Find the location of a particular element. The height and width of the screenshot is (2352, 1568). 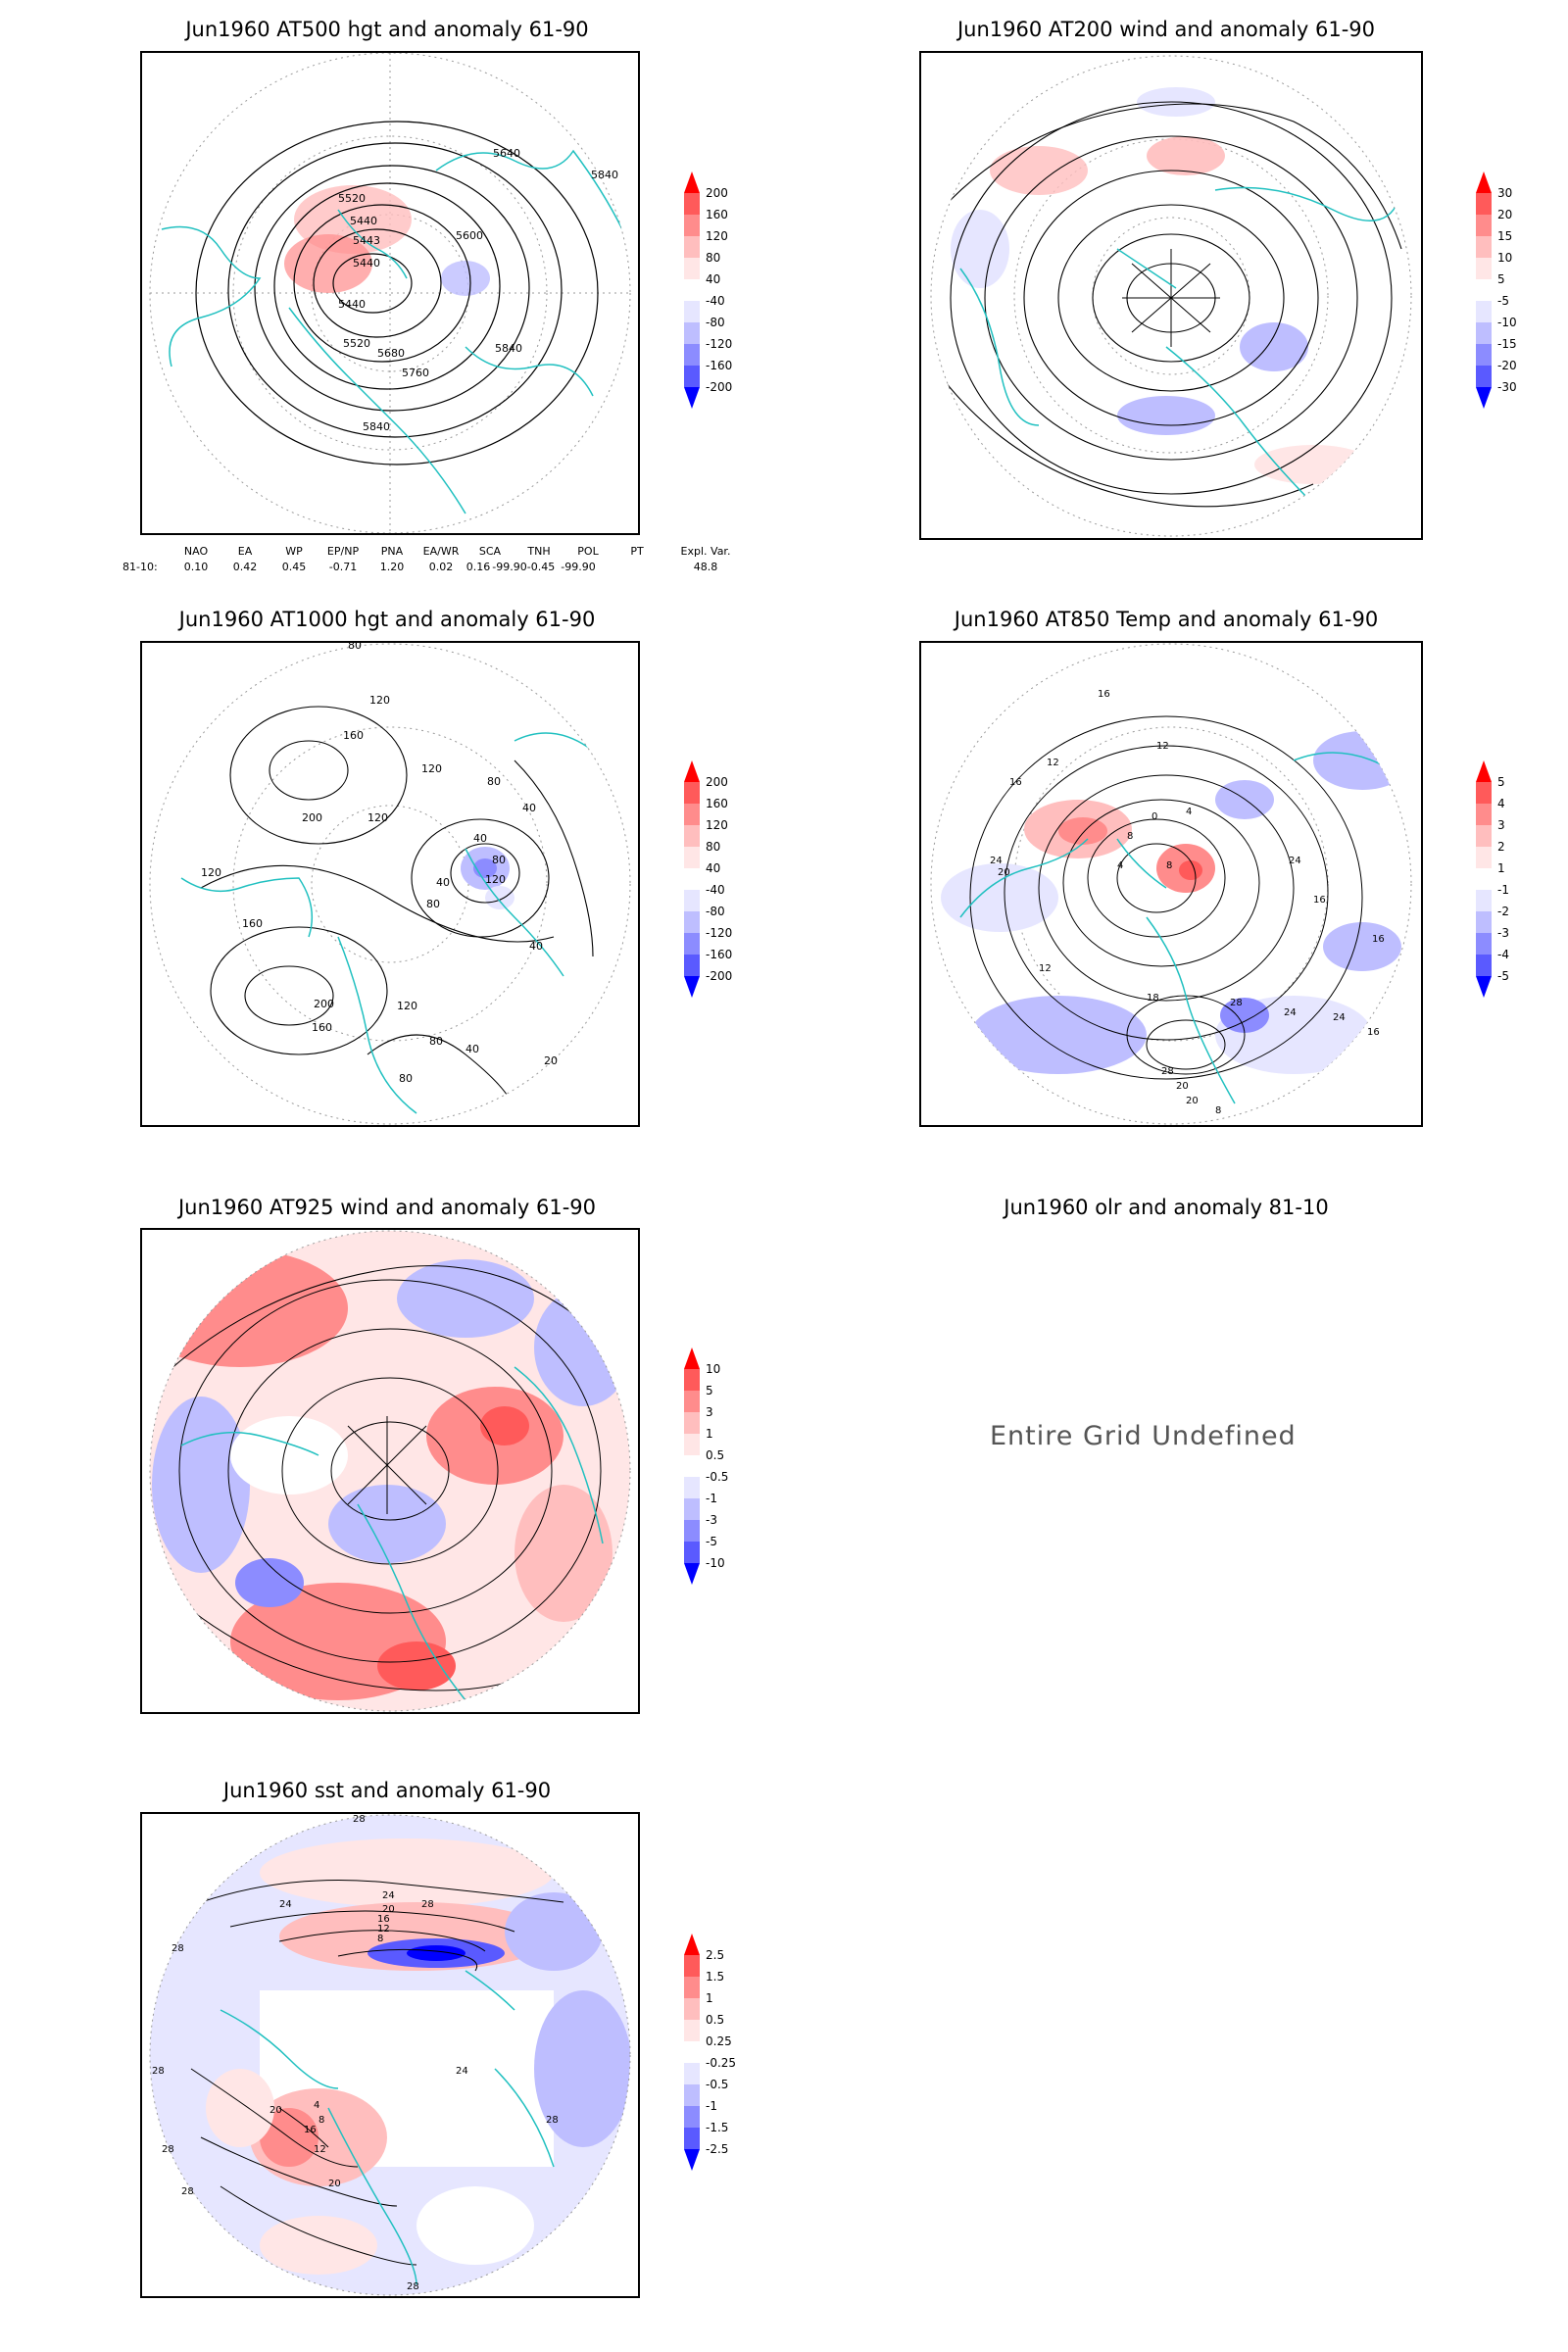

index-header: Expl. Var. is located at coordinates (705, 551).